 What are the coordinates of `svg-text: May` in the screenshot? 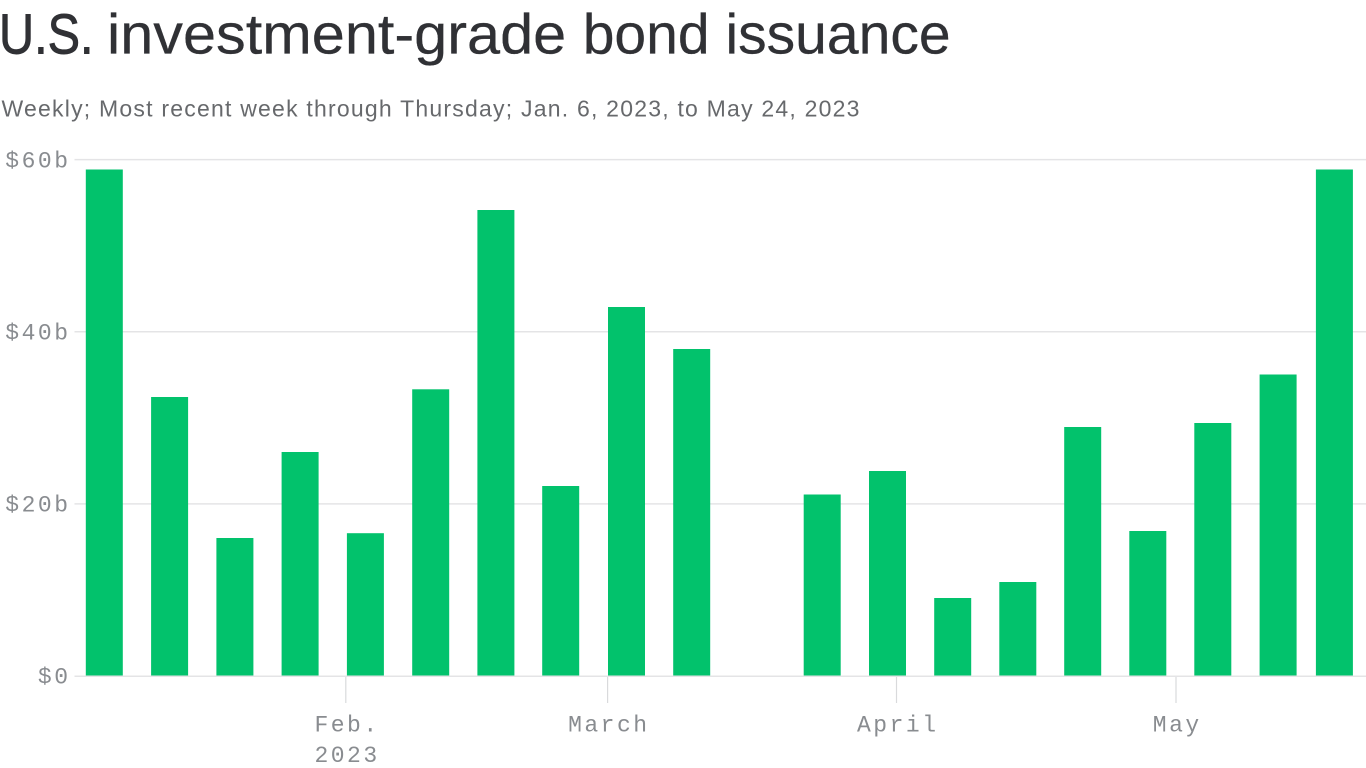 It's located at (1177, 726).